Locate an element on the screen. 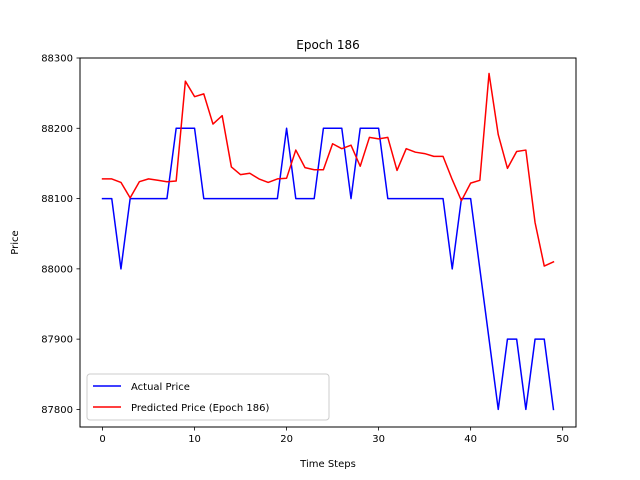  x-tick-label: 40 is located at coordinates (470, 439).